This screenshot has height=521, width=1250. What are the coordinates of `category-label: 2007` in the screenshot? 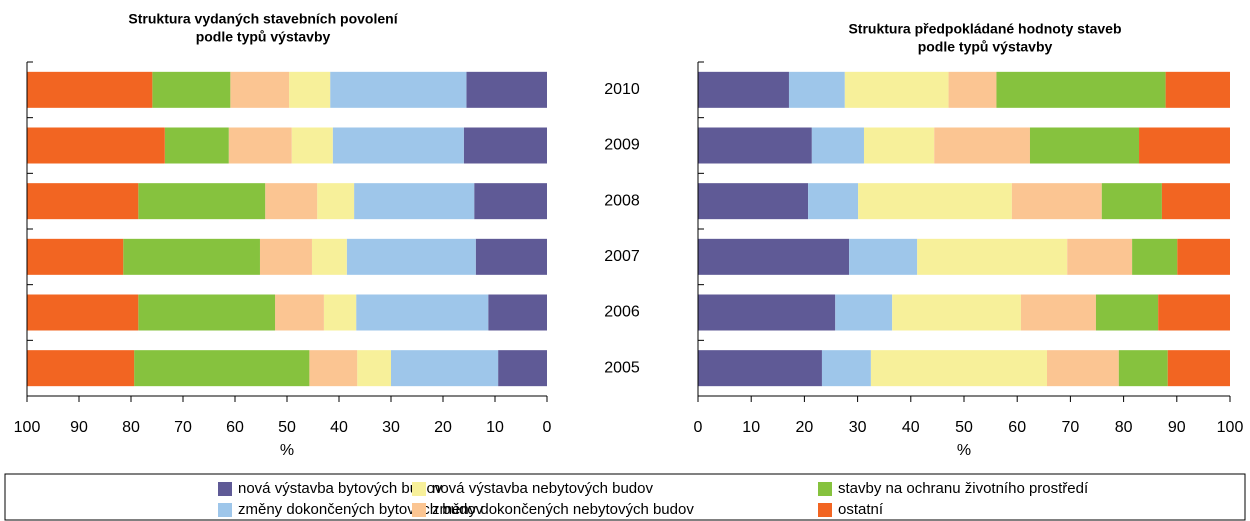 It's located at (622, 256).